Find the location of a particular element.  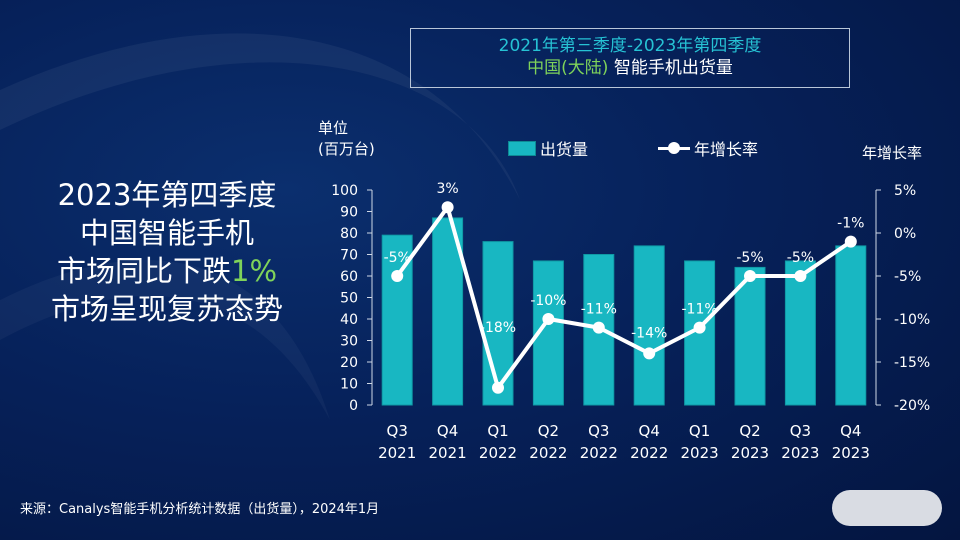

right-tick-label: 5% is located at coordinates (905, 191).